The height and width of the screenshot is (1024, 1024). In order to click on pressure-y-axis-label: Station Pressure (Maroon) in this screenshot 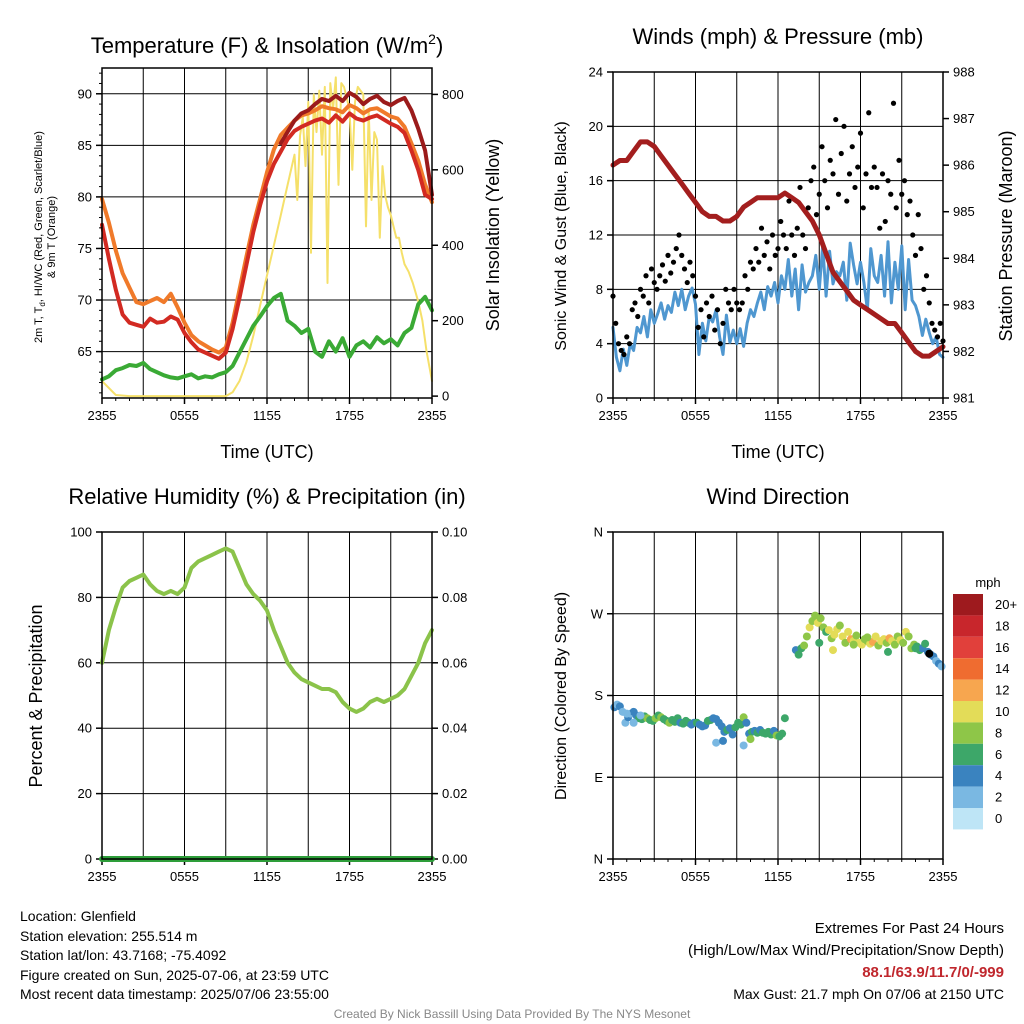, I will do `click(1006, 235)`.